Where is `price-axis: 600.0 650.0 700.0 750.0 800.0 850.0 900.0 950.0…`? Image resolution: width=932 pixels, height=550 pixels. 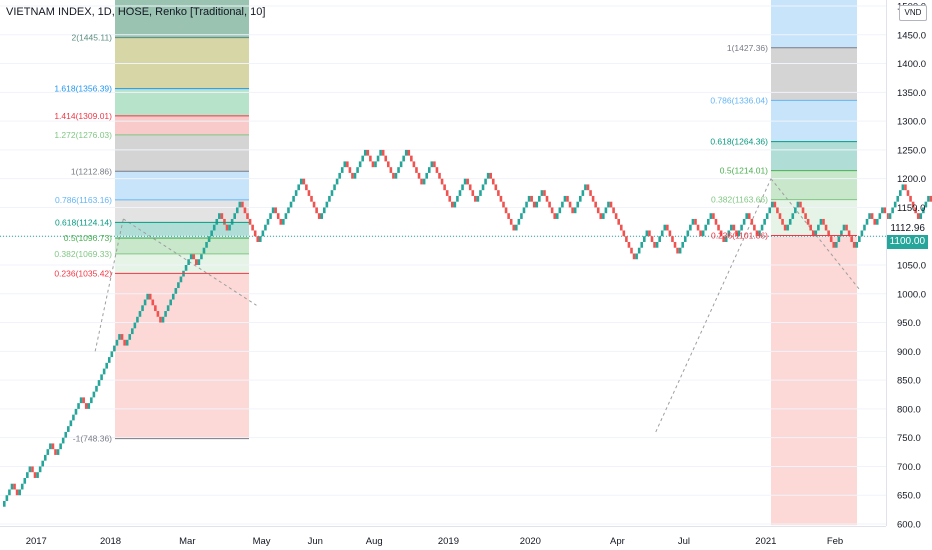
price-axis: 600.0 650.0 700.0 750.0 800.0 850.0 900.0 950.0… is located at coordinates (911, 266).